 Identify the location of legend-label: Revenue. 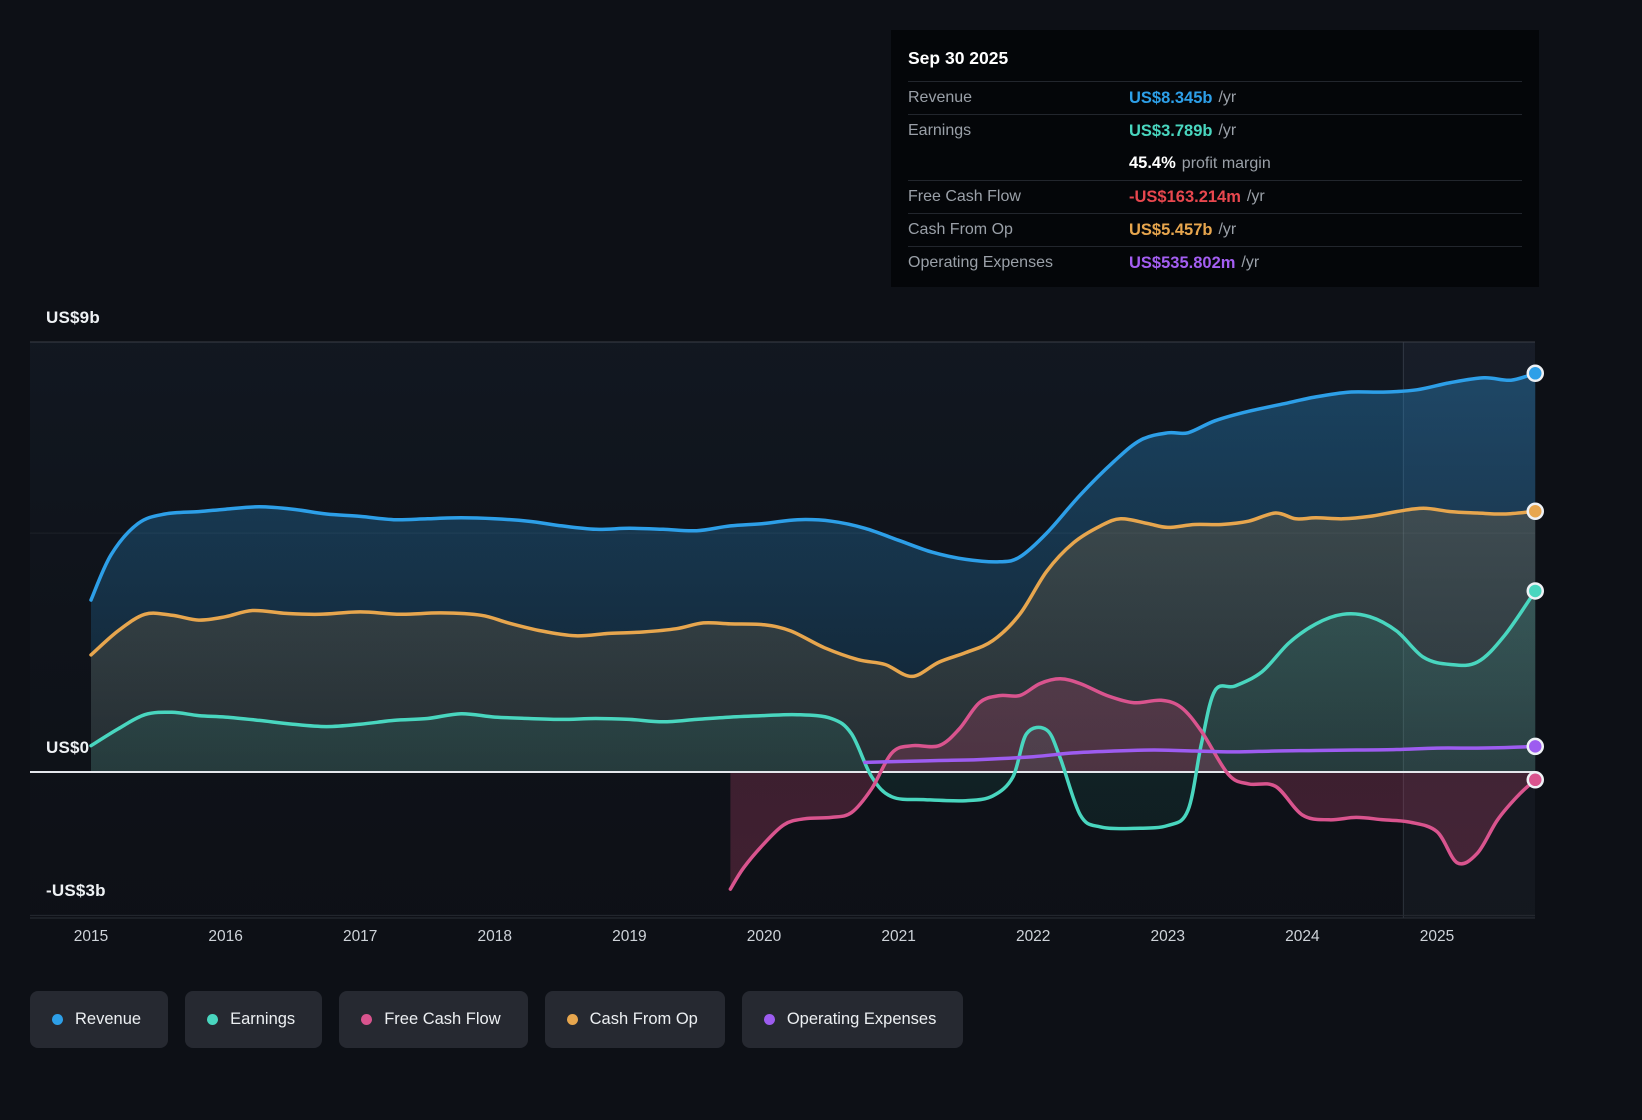
(108, 1019).